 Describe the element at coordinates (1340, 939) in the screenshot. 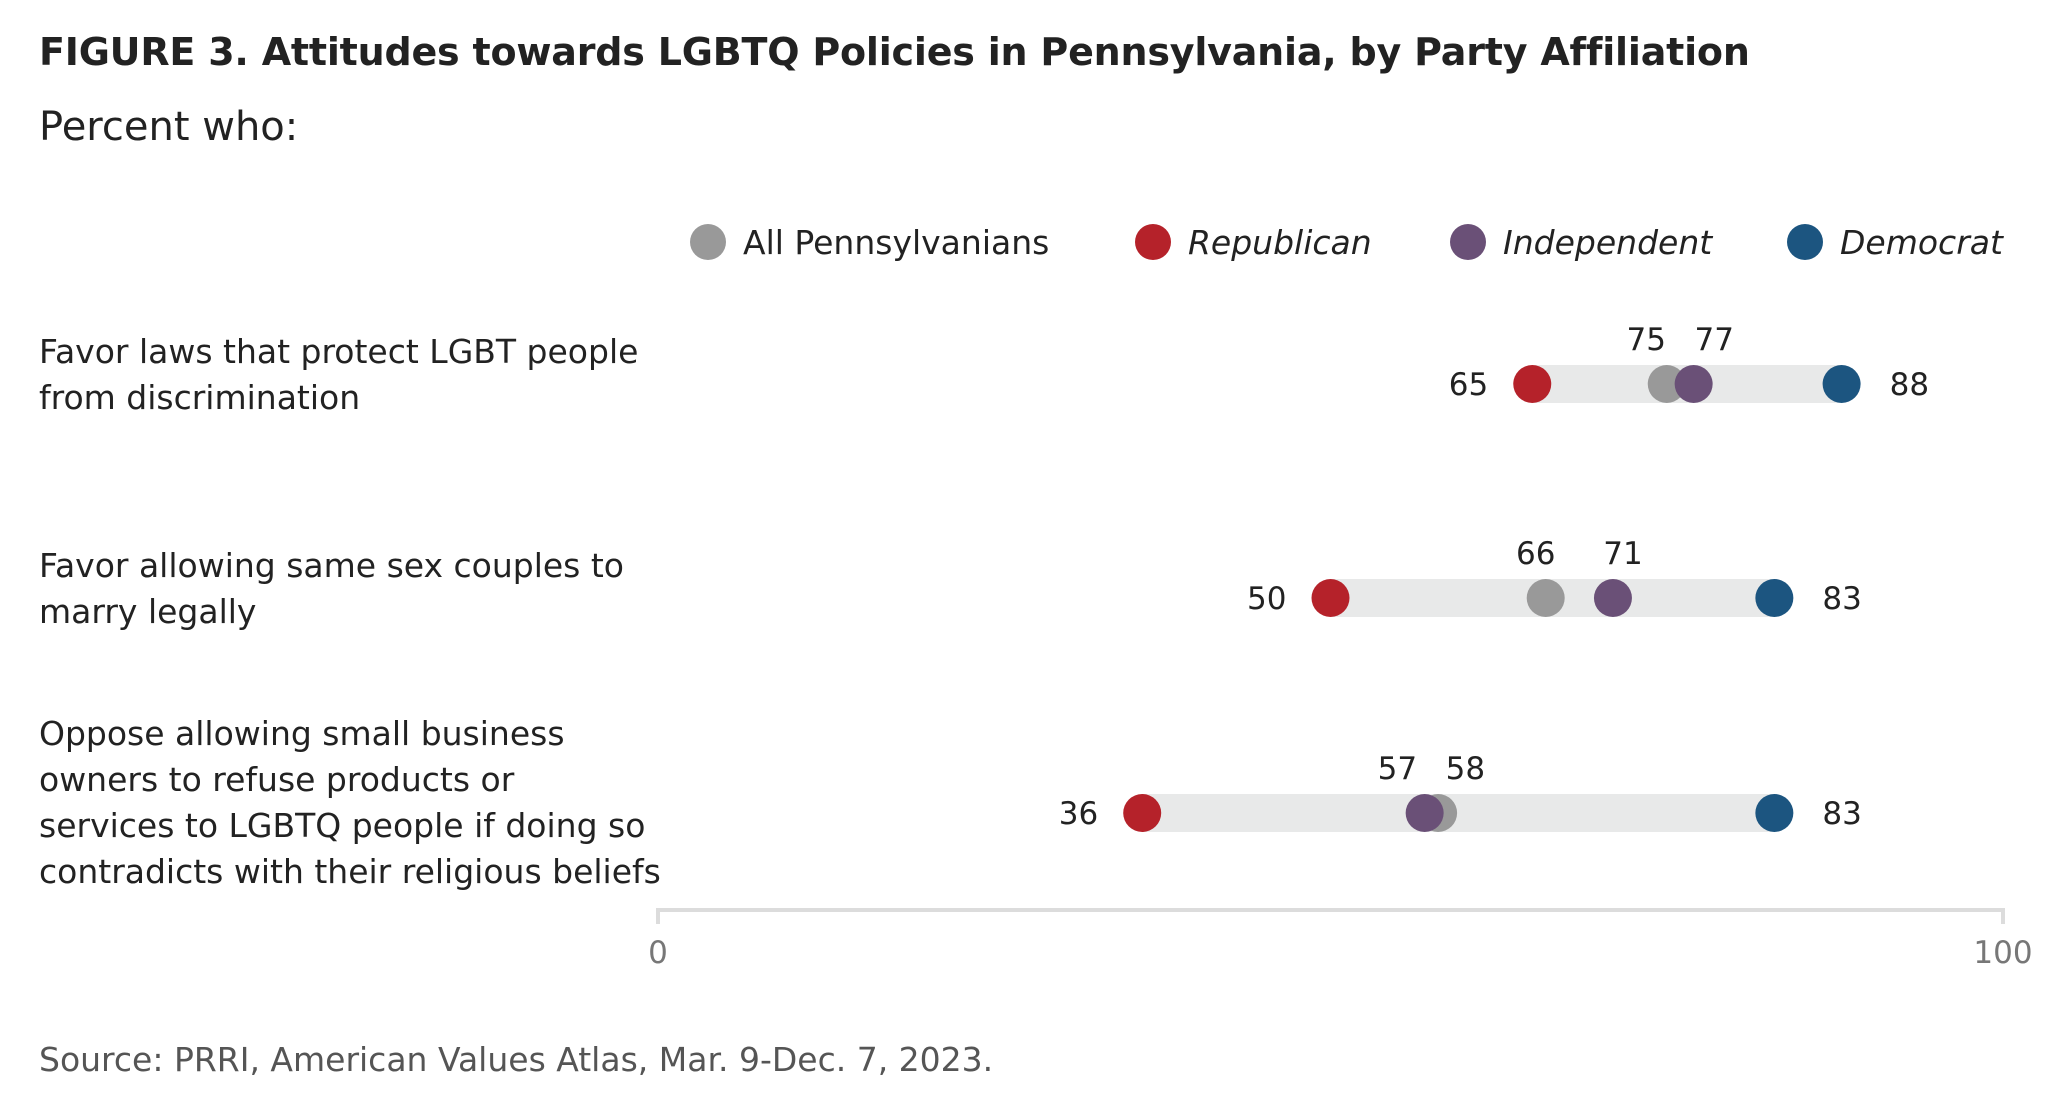

I see `x-axis: 0 100` at that location.